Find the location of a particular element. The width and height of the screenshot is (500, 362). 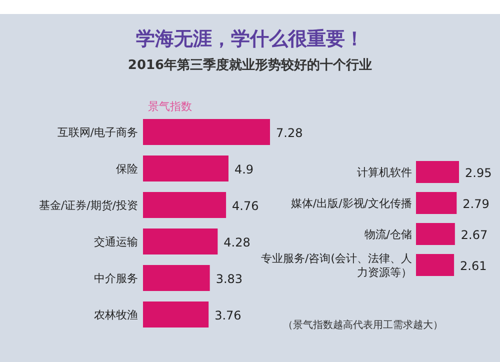

y-tick-label: 农林牧渔 is located at coordinates (116, 315).